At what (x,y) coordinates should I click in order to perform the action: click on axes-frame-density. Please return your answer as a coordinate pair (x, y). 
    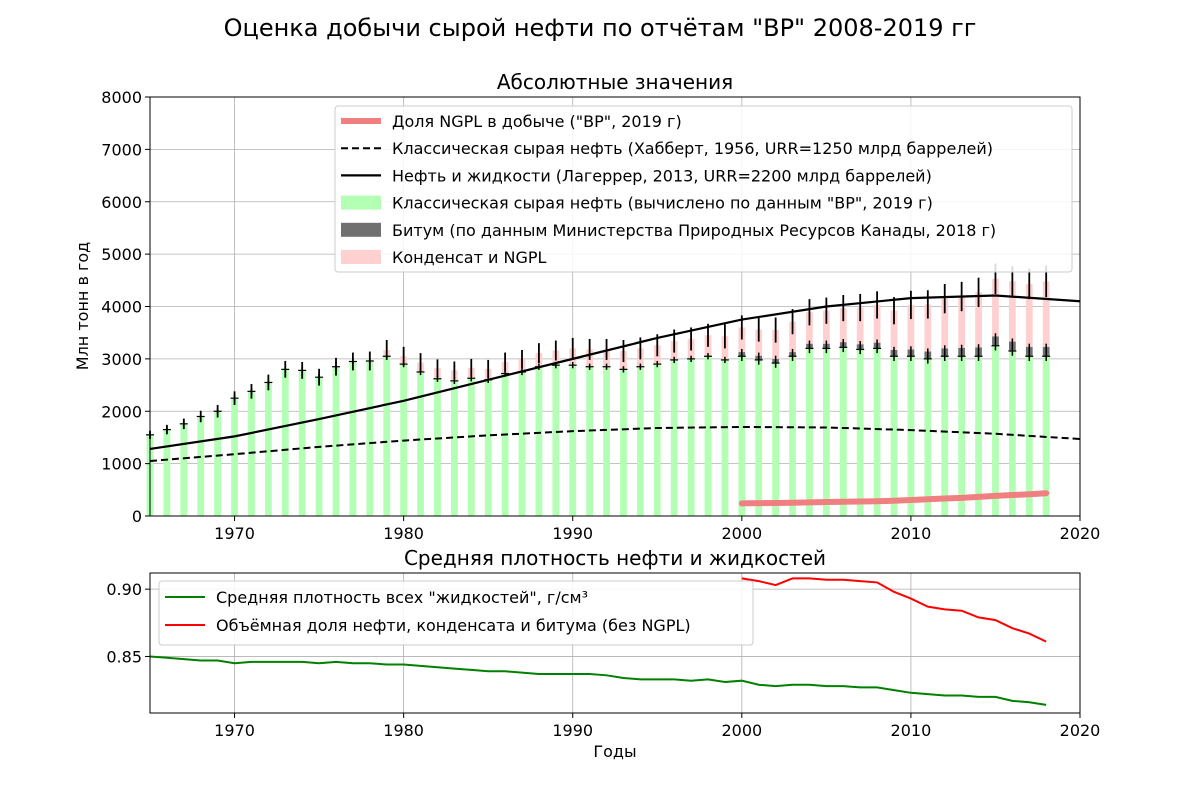
    Looking at the image, I should click on (615, 643).